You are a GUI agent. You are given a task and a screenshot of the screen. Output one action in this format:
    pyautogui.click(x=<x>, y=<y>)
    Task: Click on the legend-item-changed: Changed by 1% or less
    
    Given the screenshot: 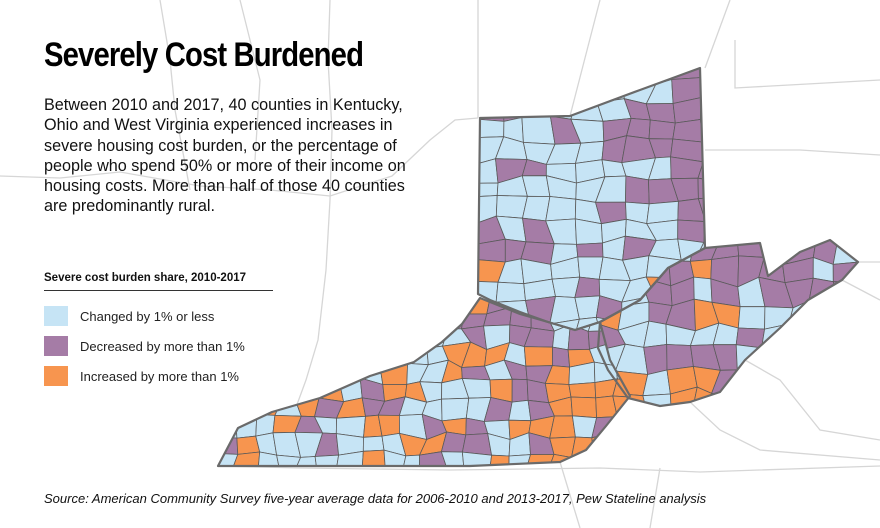 What is the action you would take?
    pyautogui.click(x=129, y=316)
    